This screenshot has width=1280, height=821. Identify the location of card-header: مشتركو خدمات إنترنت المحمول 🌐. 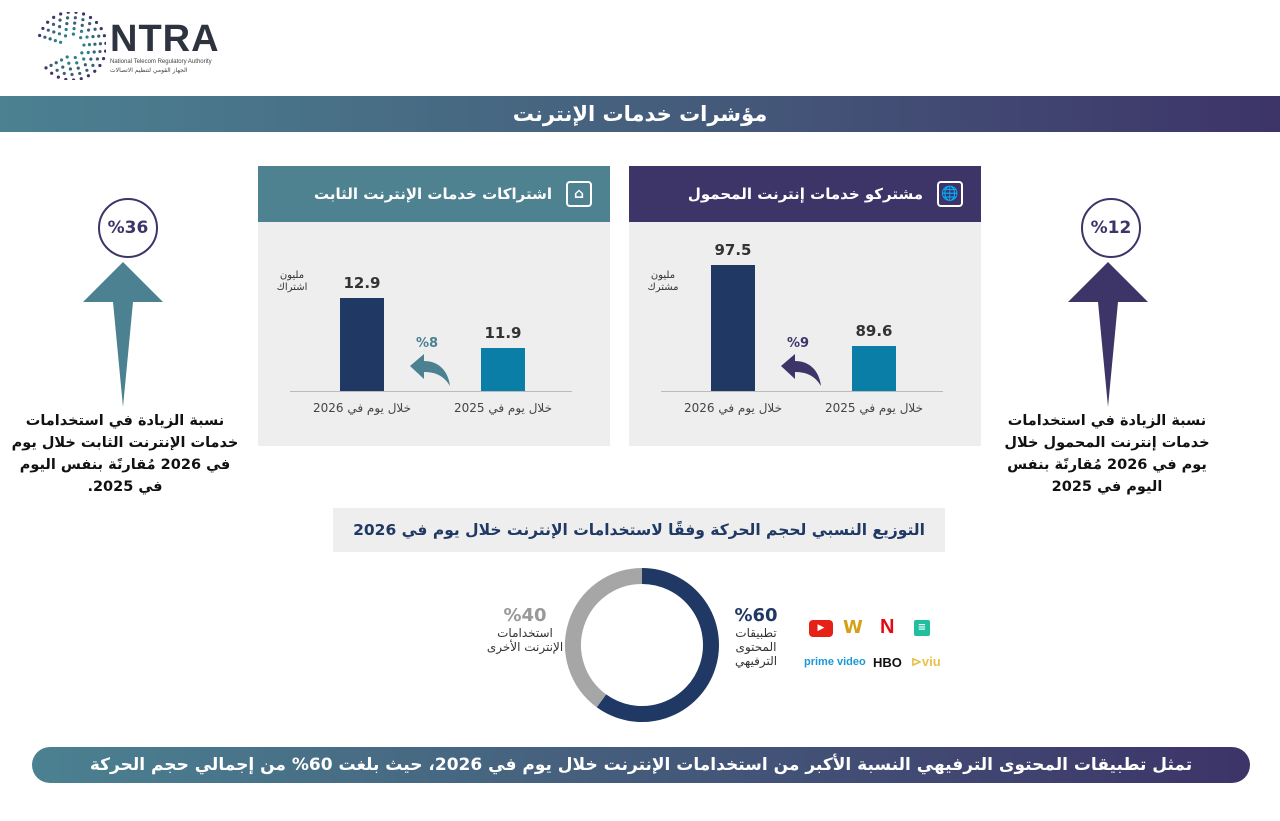
(805, 194).